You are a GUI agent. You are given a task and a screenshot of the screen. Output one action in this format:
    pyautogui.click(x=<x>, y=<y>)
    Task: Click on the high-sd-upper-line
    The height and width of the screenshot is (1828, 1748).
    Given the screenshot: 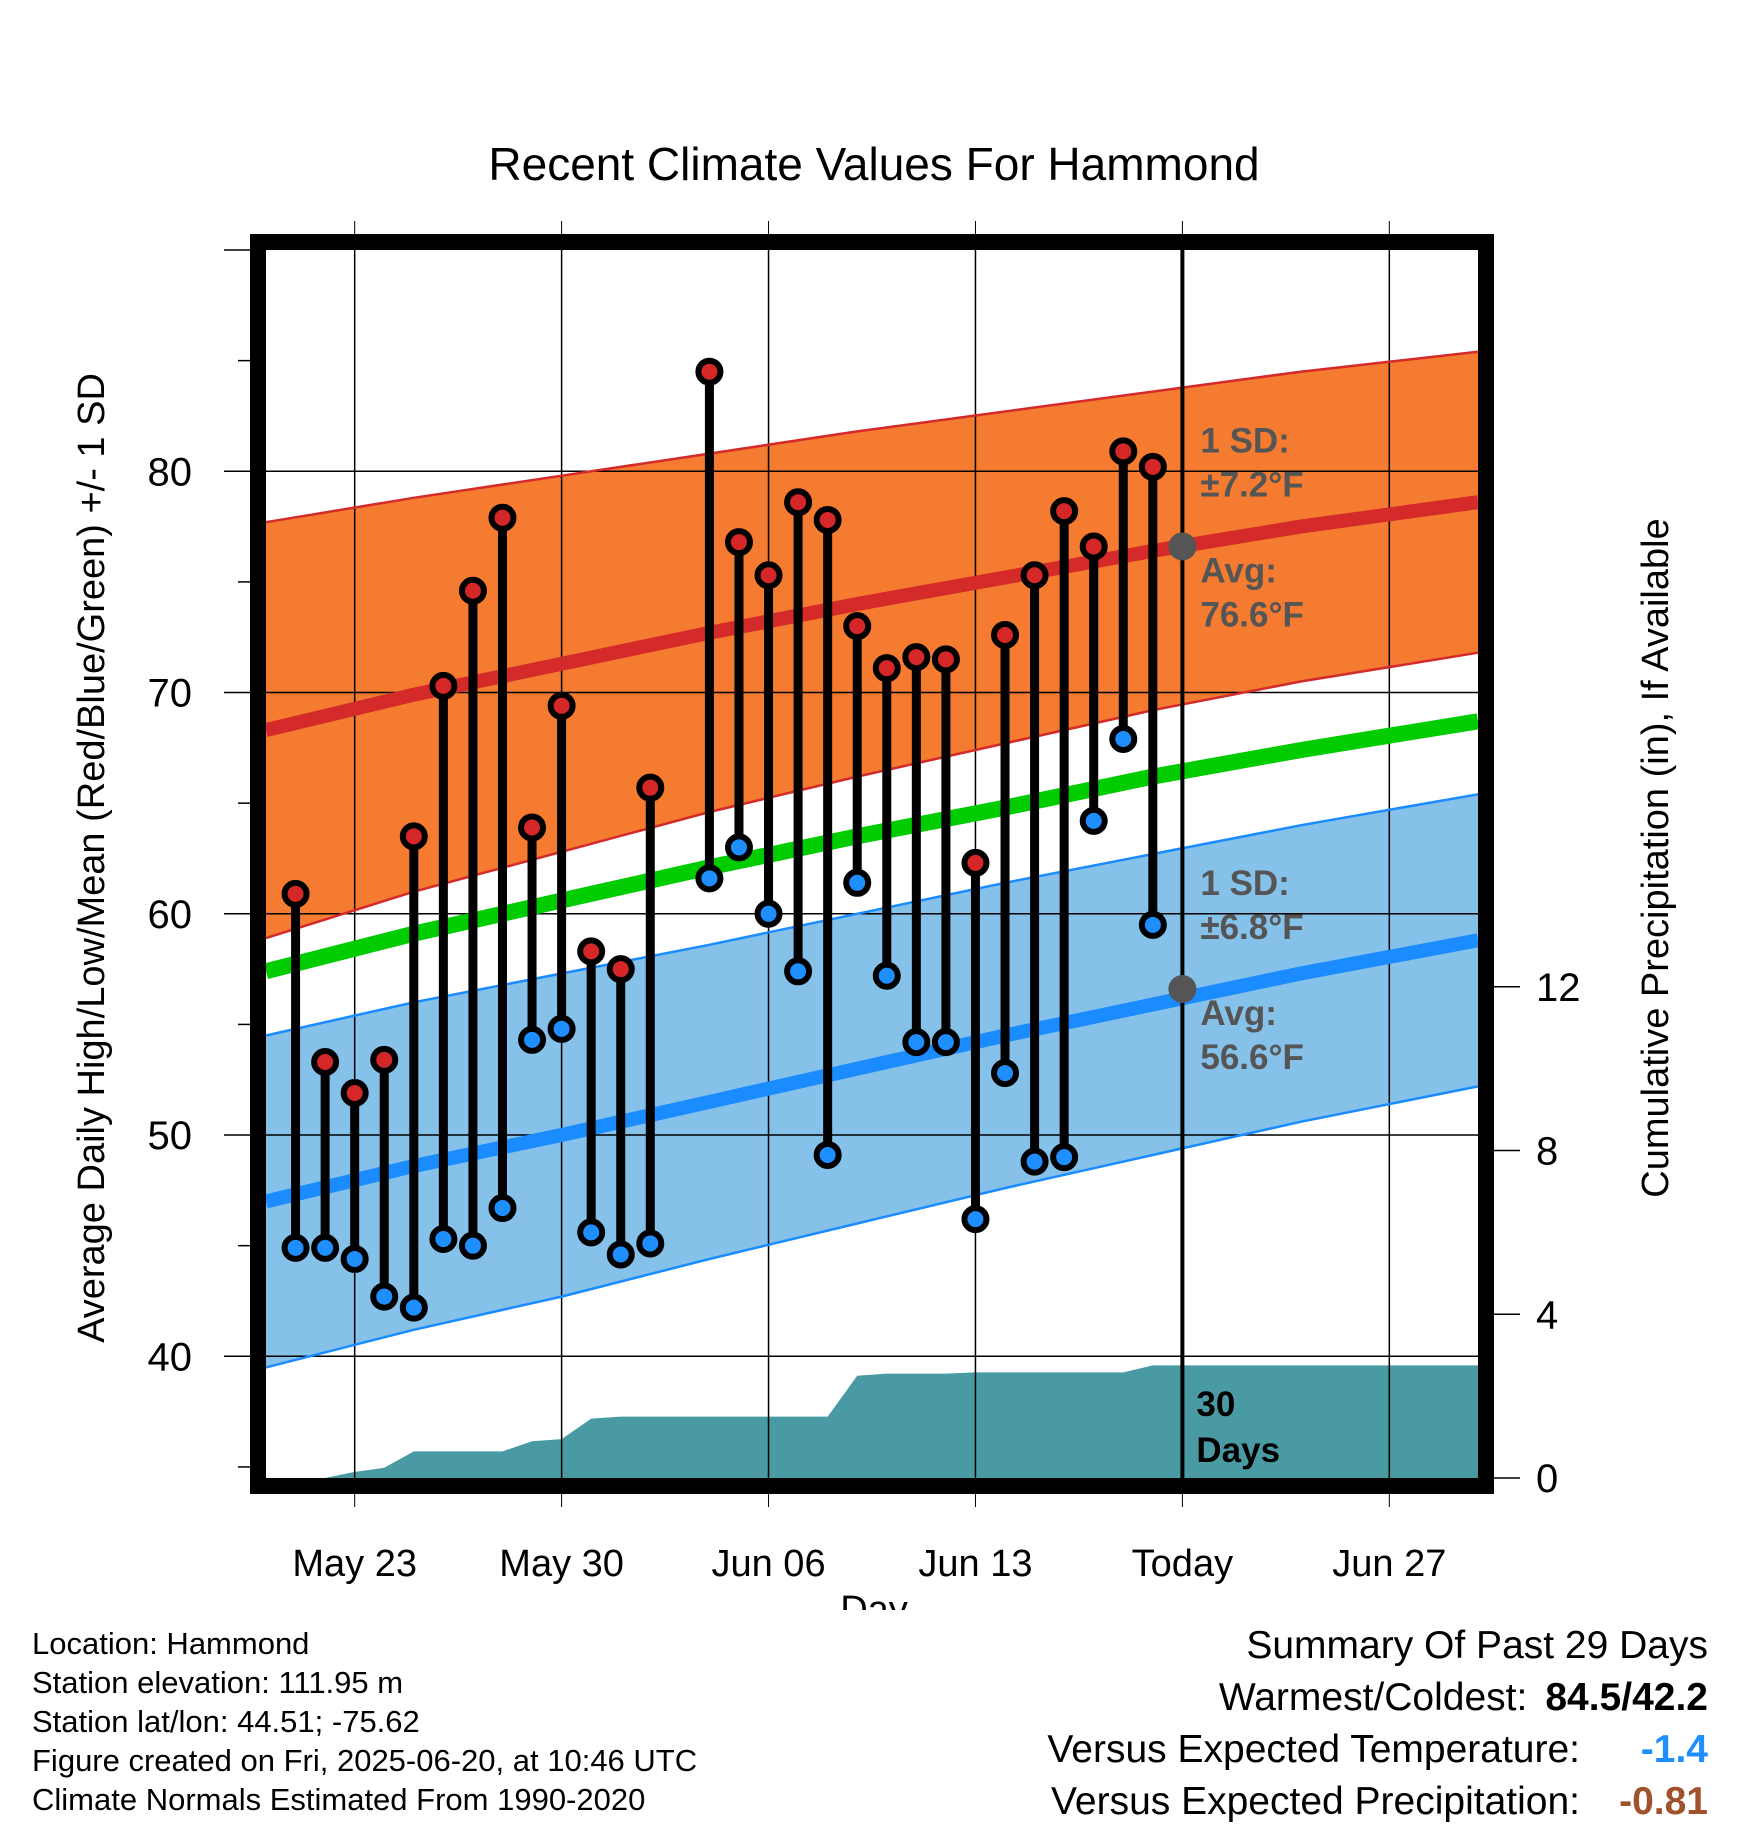 What is the action you would take?
    pyautogui.click(x=872, y=437)
    